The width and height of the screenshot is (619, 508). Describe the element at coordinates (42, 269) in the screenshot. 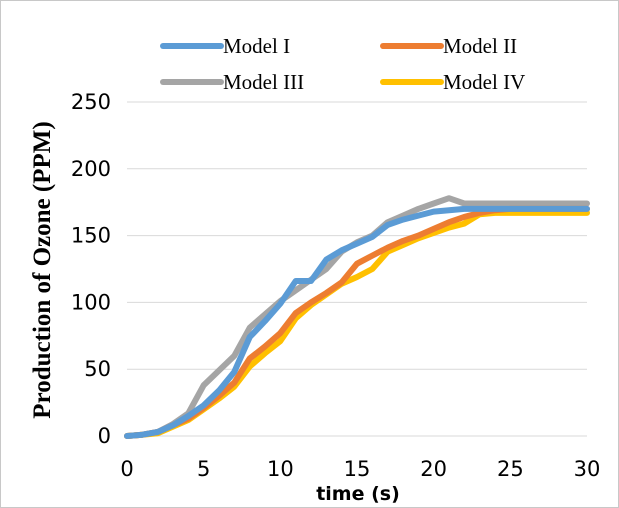

I see `y-axis-title: Production of Ozone (PPM)` at that location.